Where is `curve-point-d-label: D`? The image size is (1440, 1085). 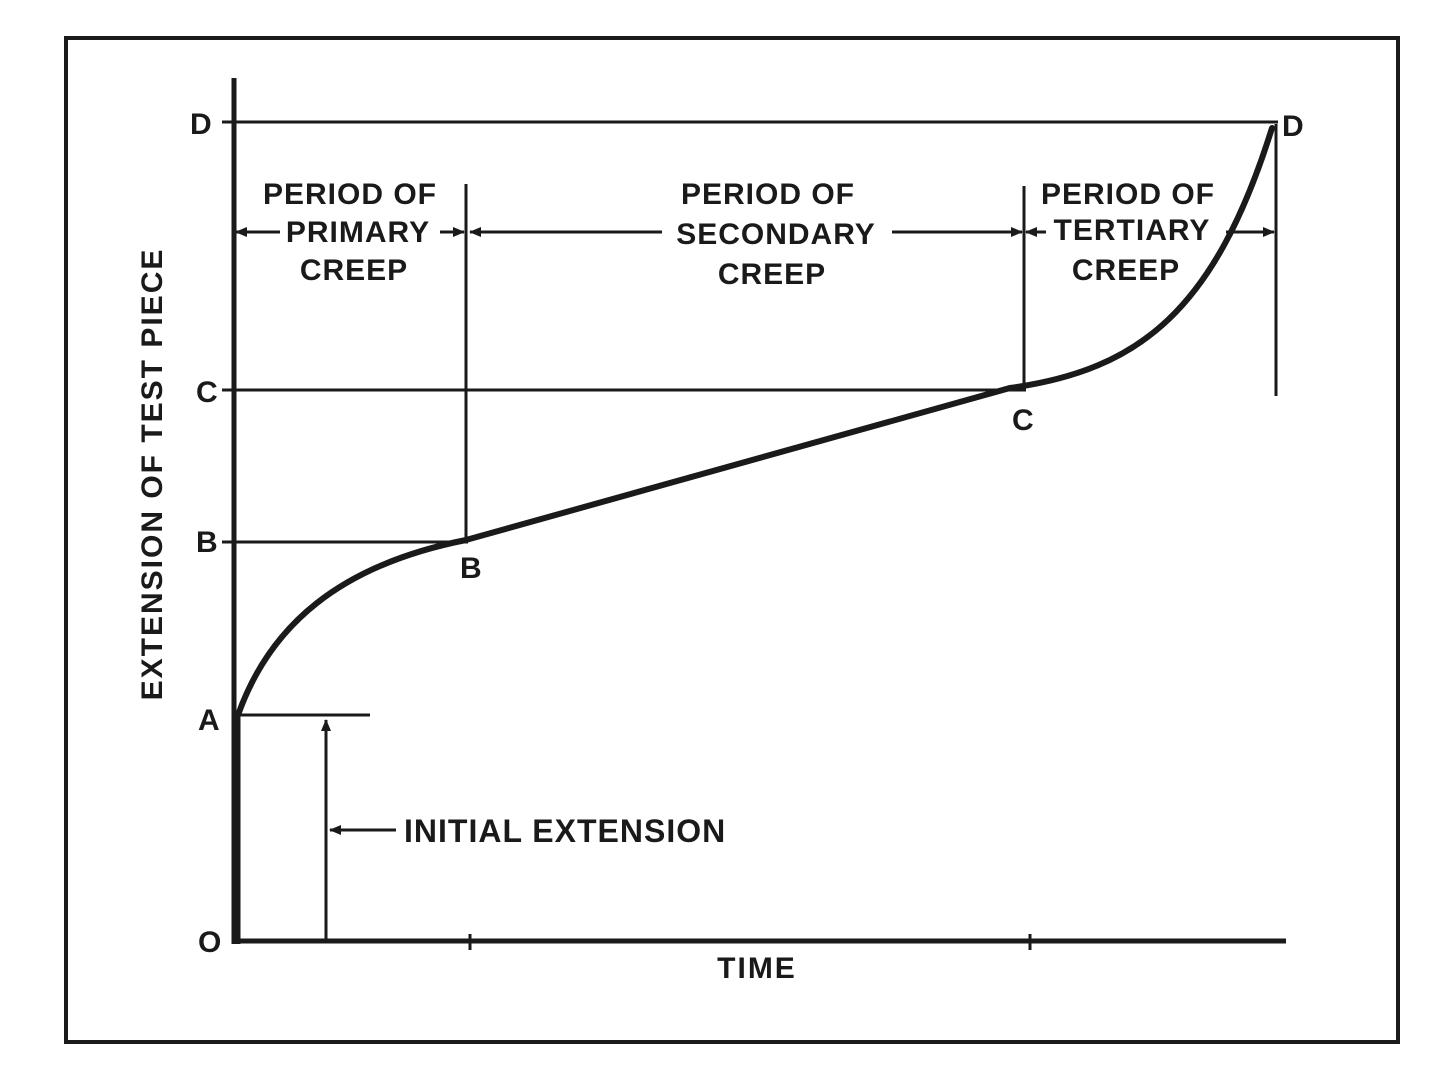 curve-point-d-label: D is located at coordinates (1293, 126).